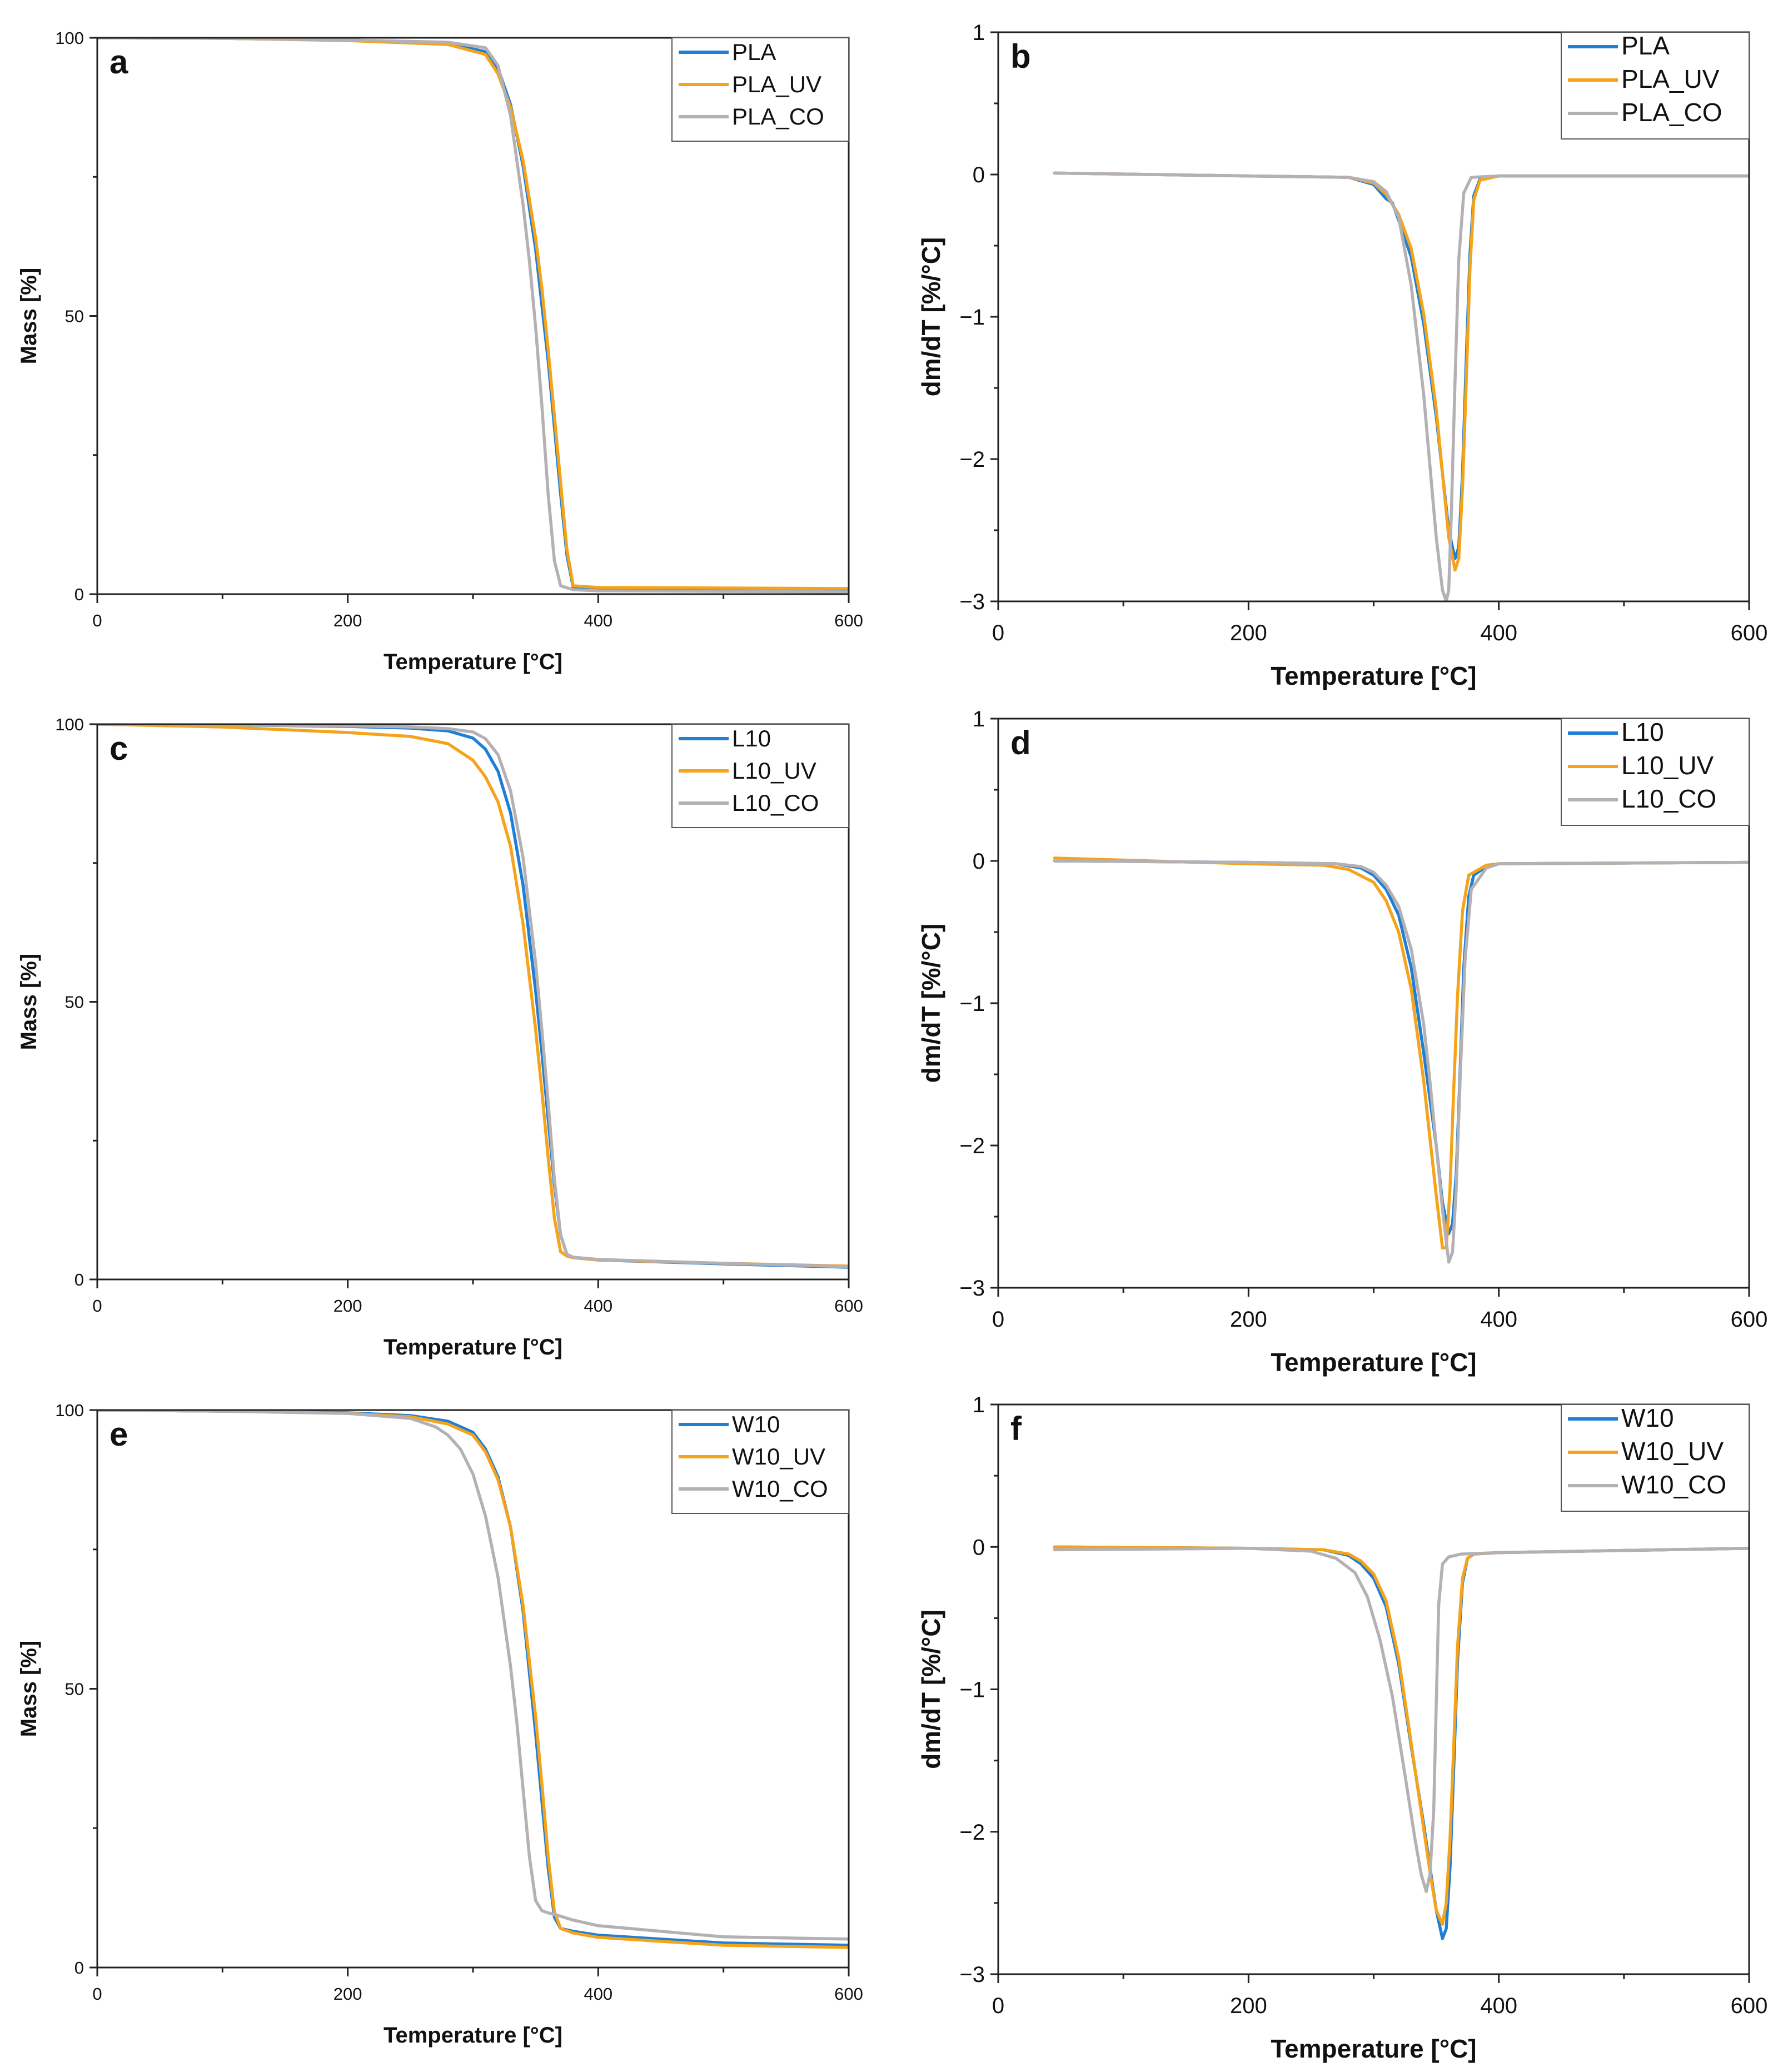 This screenshot has height=2072, width=1773. What do you see at coordinates (1020, 742) in the screenshot?
I see `panel-letter: d` at bounding box center [1020, 742].